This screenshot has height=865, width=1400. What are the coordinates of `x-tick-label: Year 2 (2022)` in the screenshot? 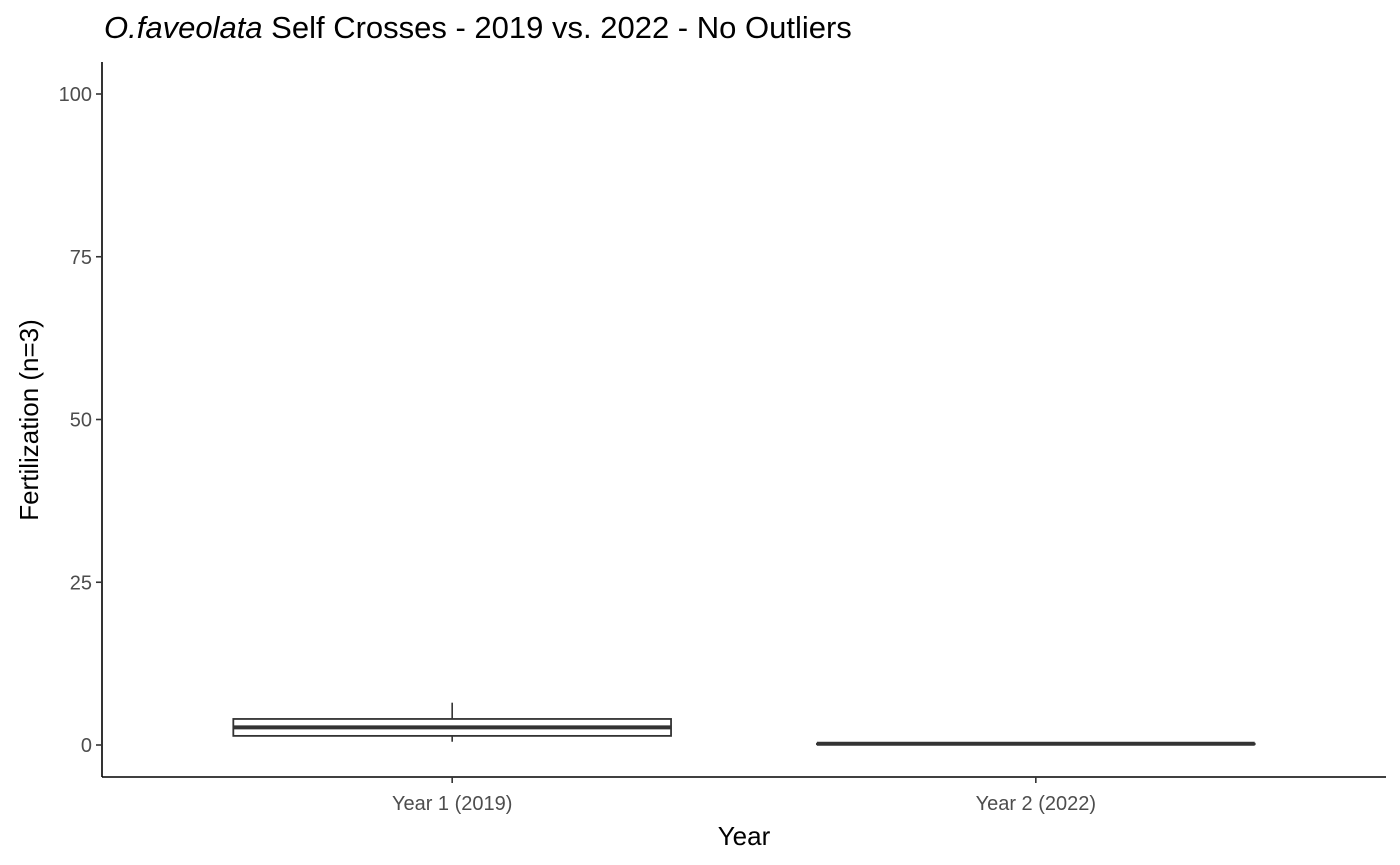 It's located at (1036, 804).